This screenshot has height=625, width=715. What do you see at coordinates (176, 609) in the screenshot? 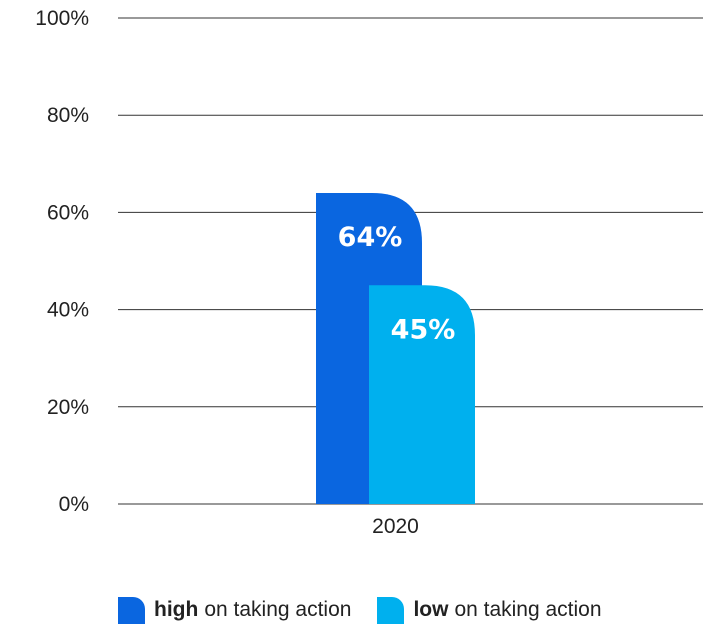
I see `legend-strong-high: high` at bounding box center [176, 609].